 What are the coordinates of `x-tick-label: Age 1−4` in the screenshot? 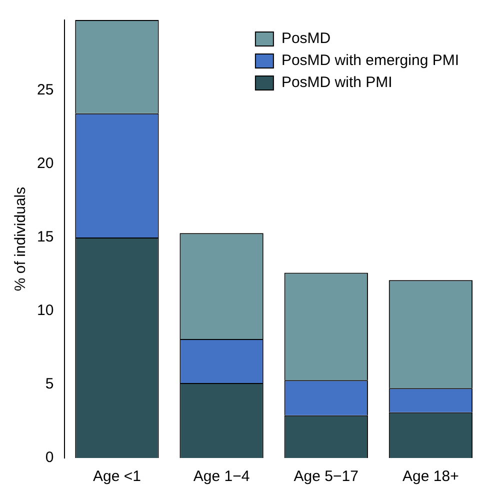 It's located at (221, 477).